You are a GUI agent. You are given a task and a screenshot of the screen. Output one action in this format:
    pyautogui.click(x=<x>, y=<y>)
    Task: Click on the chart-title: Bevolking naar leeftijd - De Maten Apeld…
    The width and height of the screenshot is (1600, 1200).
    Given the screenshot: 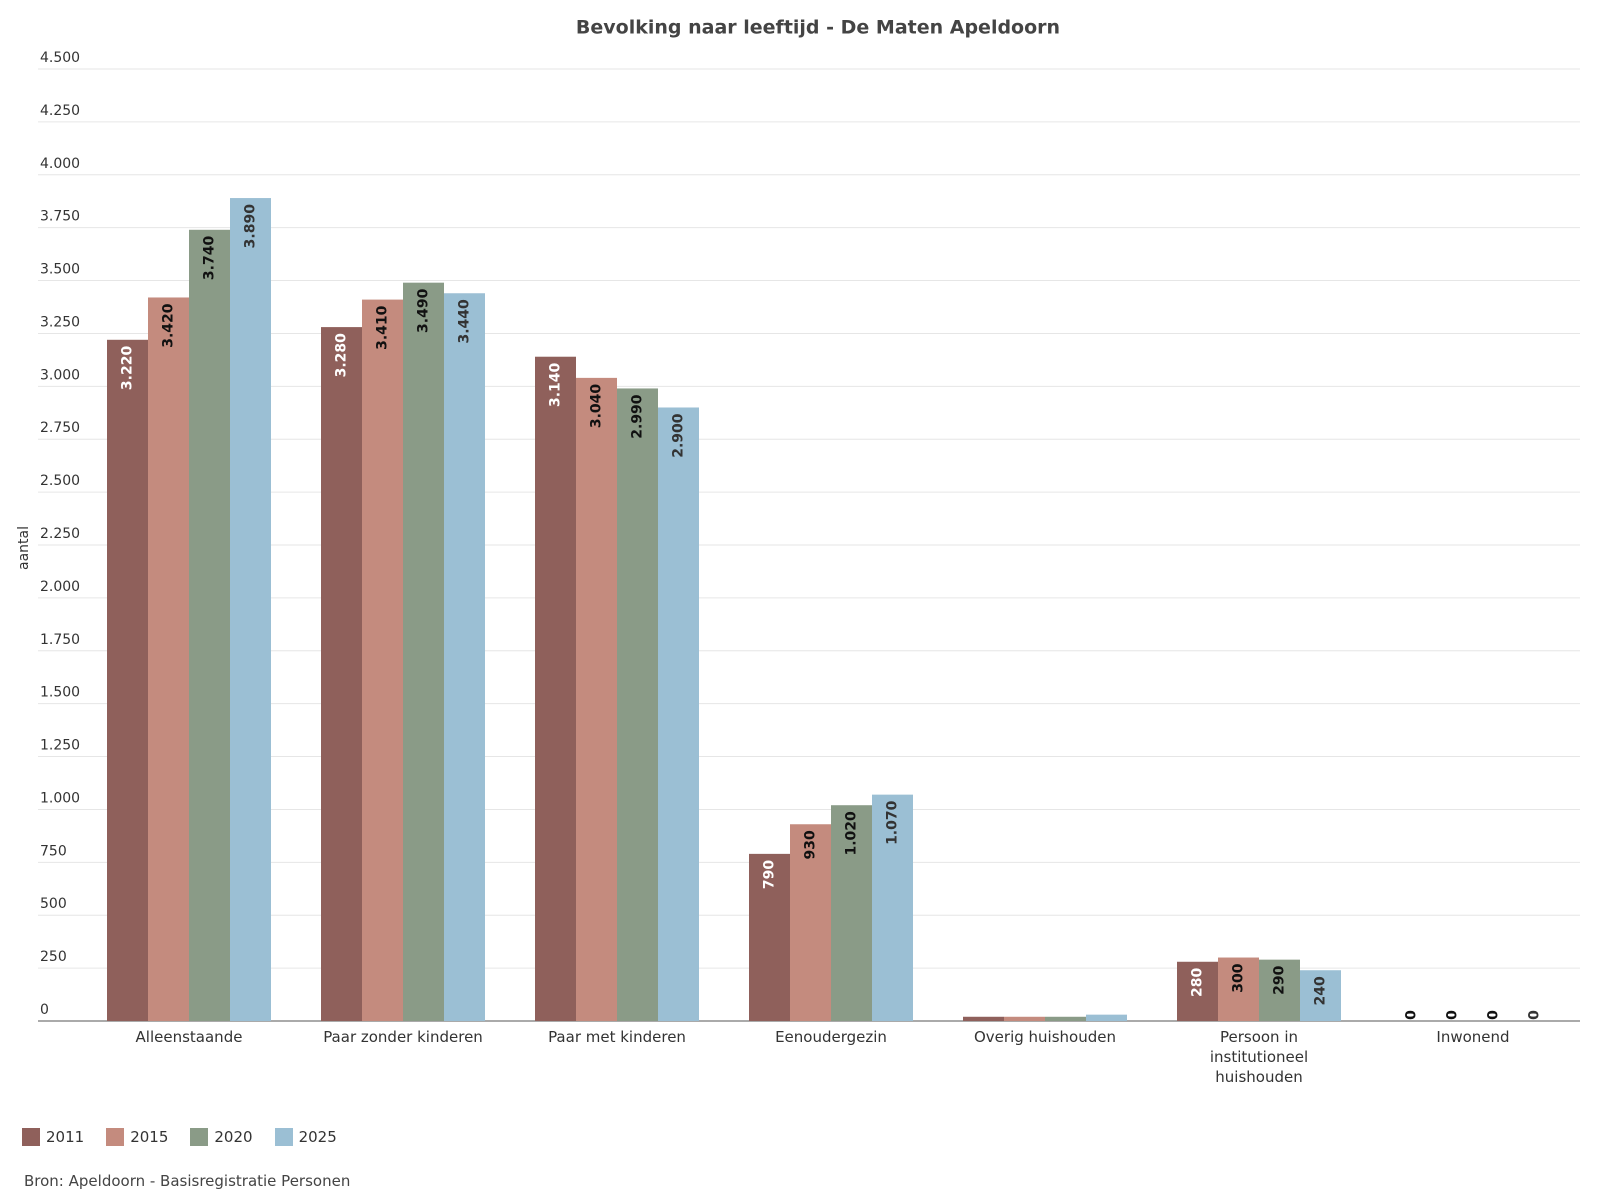 What is the action you would take?
    pyautogui.click(x=818, y=28)
    